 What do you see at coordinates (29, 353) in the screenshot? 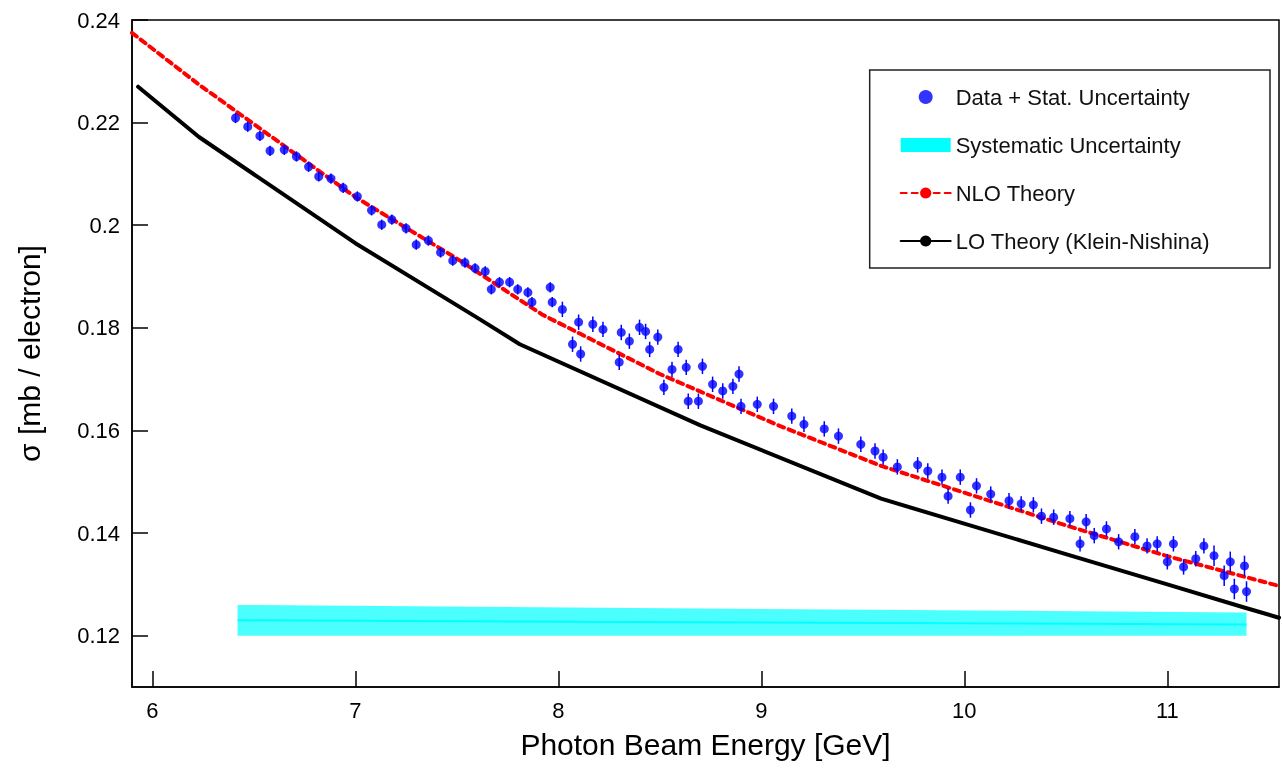
I see `y-axis-title: σ [mb / electron]` at bounding box center [29, 353].